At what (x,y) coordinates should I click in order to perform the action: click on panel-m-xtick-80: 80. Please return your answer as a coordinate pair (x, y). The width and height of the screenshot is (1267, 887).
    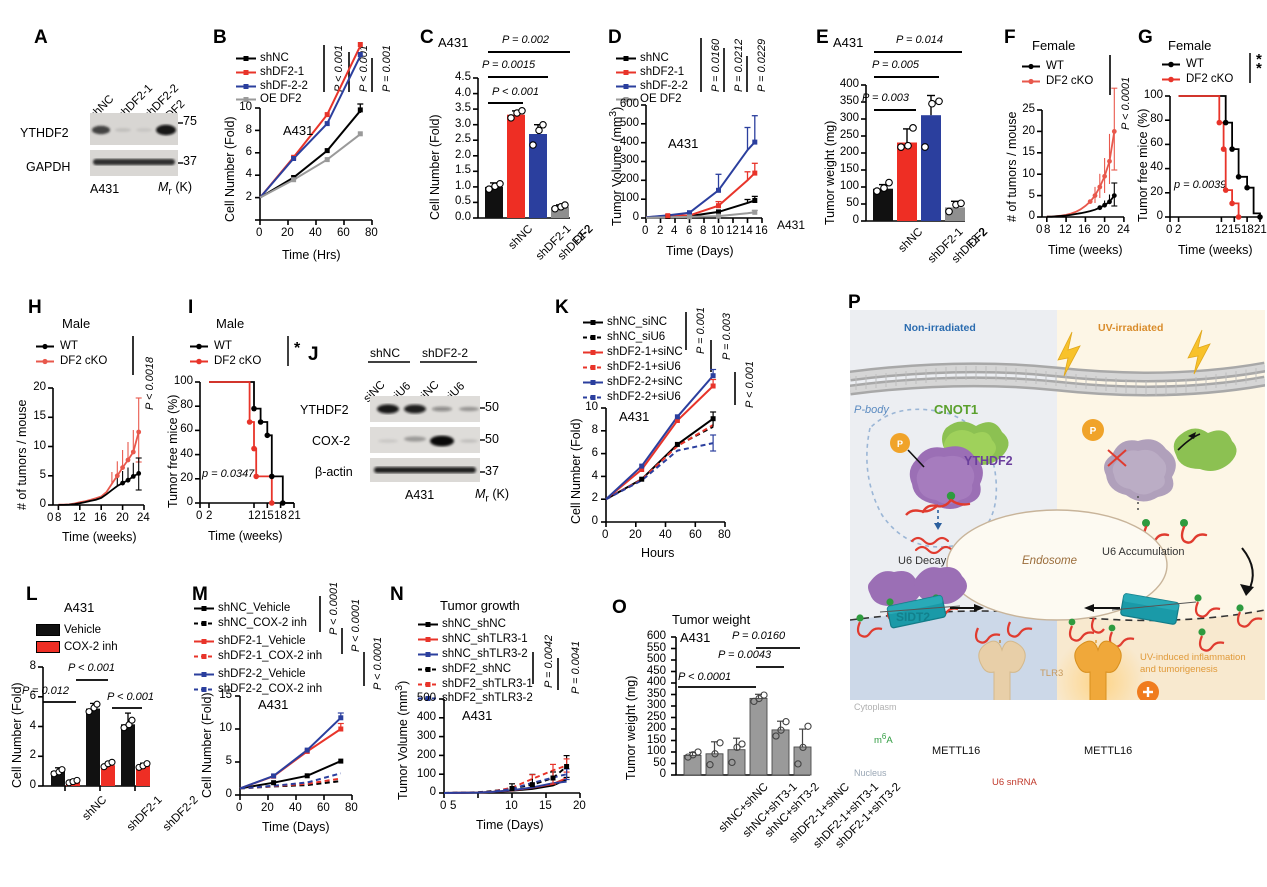
    Looking at the image, I should click on (351, 808).